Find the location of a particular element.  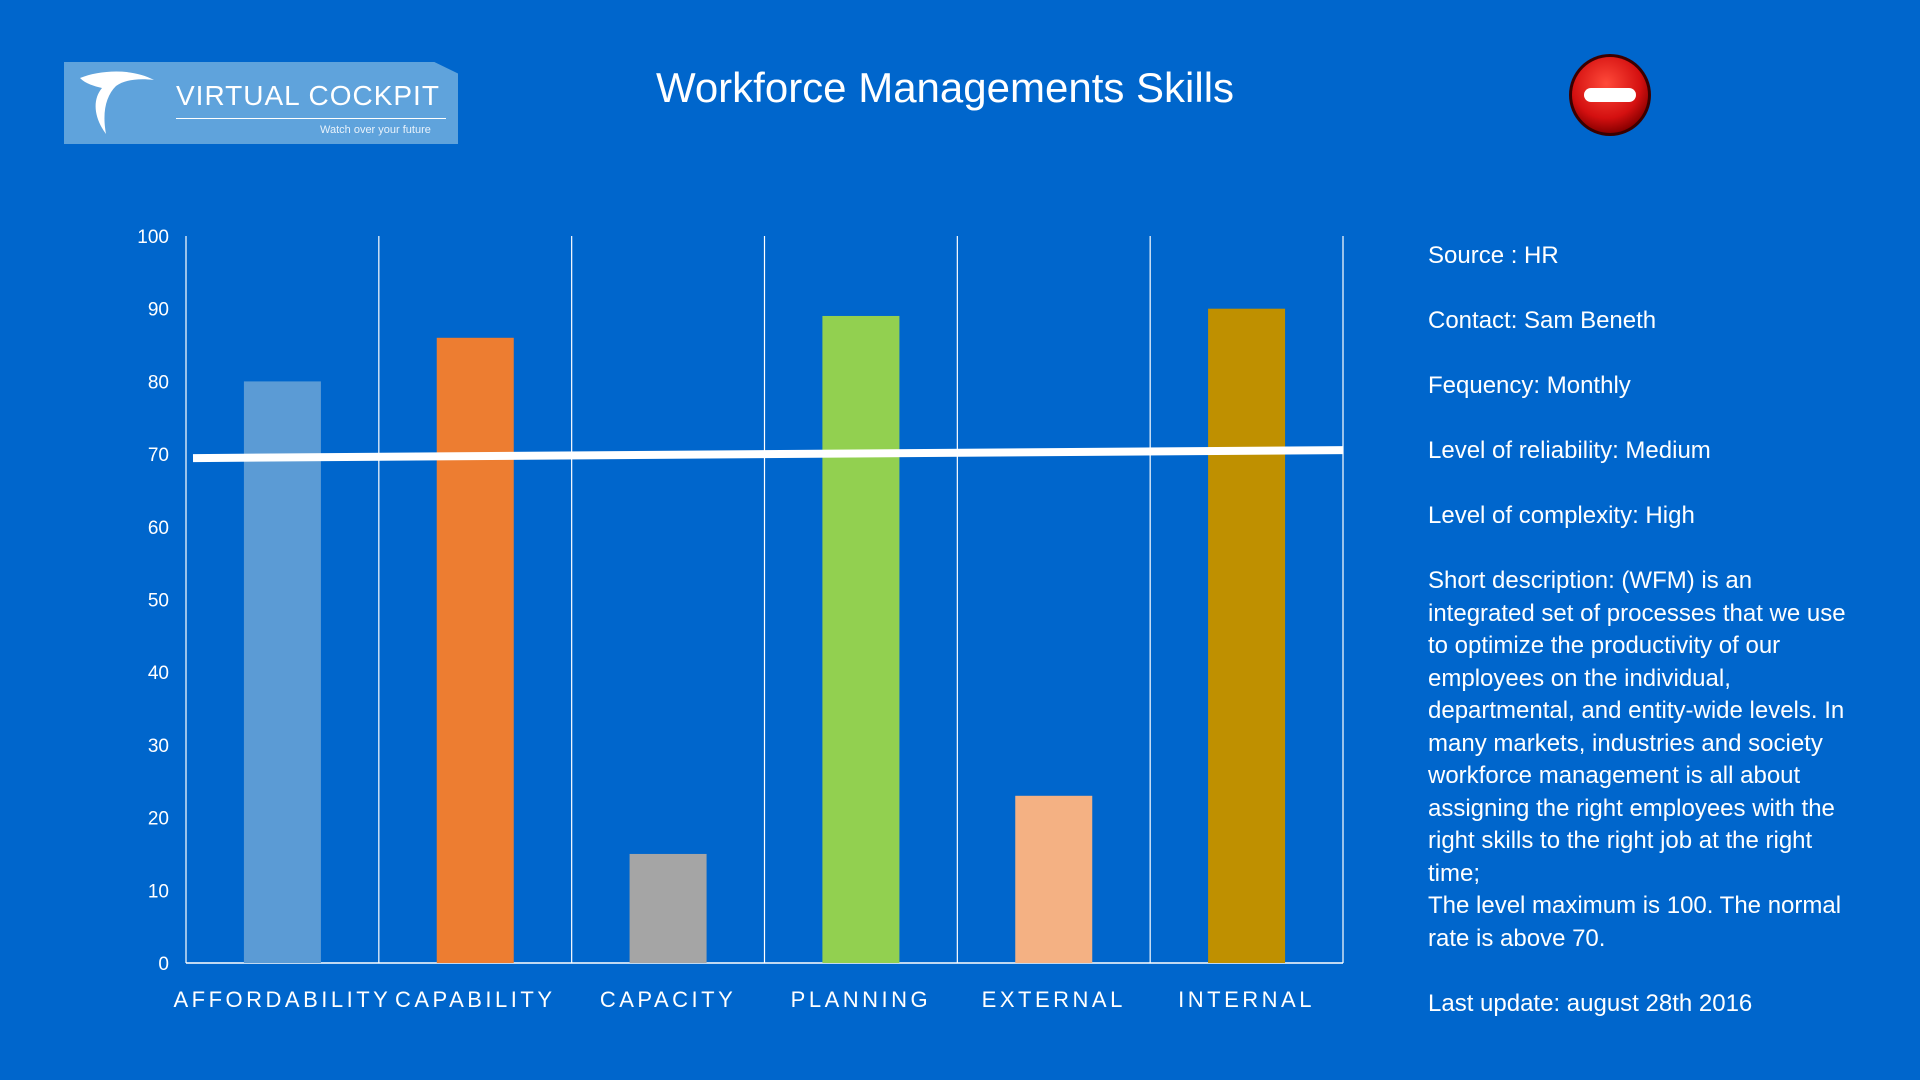

info-source: Source : HR is located at coordinates (1493, 255).